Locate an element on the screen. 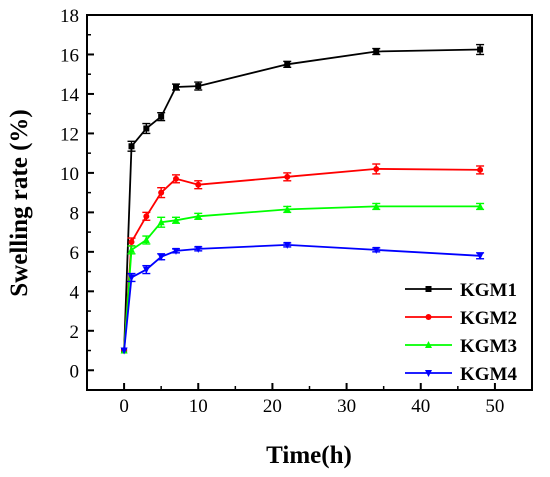  legend-item-kgm2: KGM2 is located at coordinates (461, 318).